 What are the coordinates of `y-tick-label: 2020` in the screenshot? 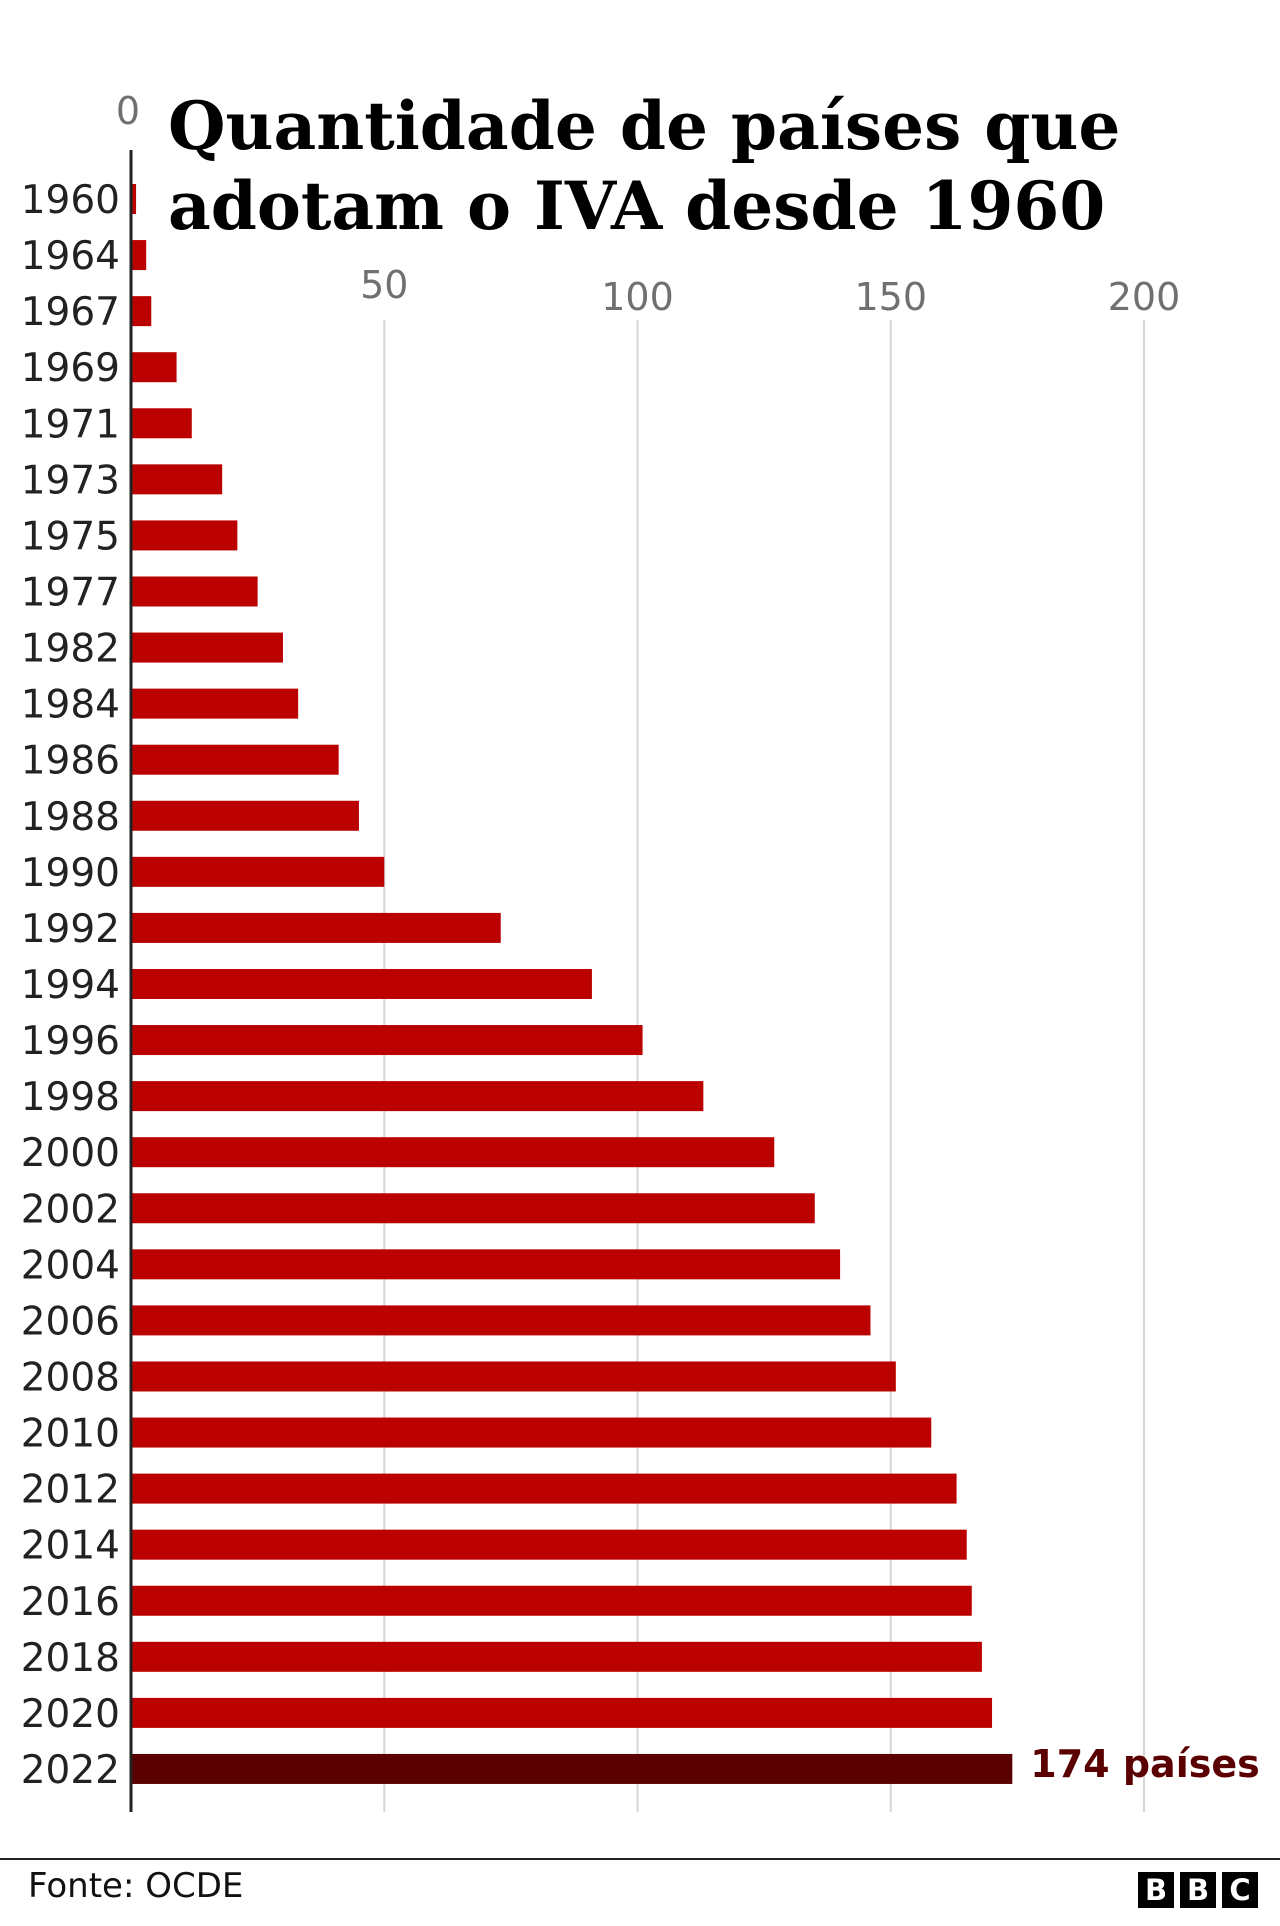 It's located at (70, 1714).